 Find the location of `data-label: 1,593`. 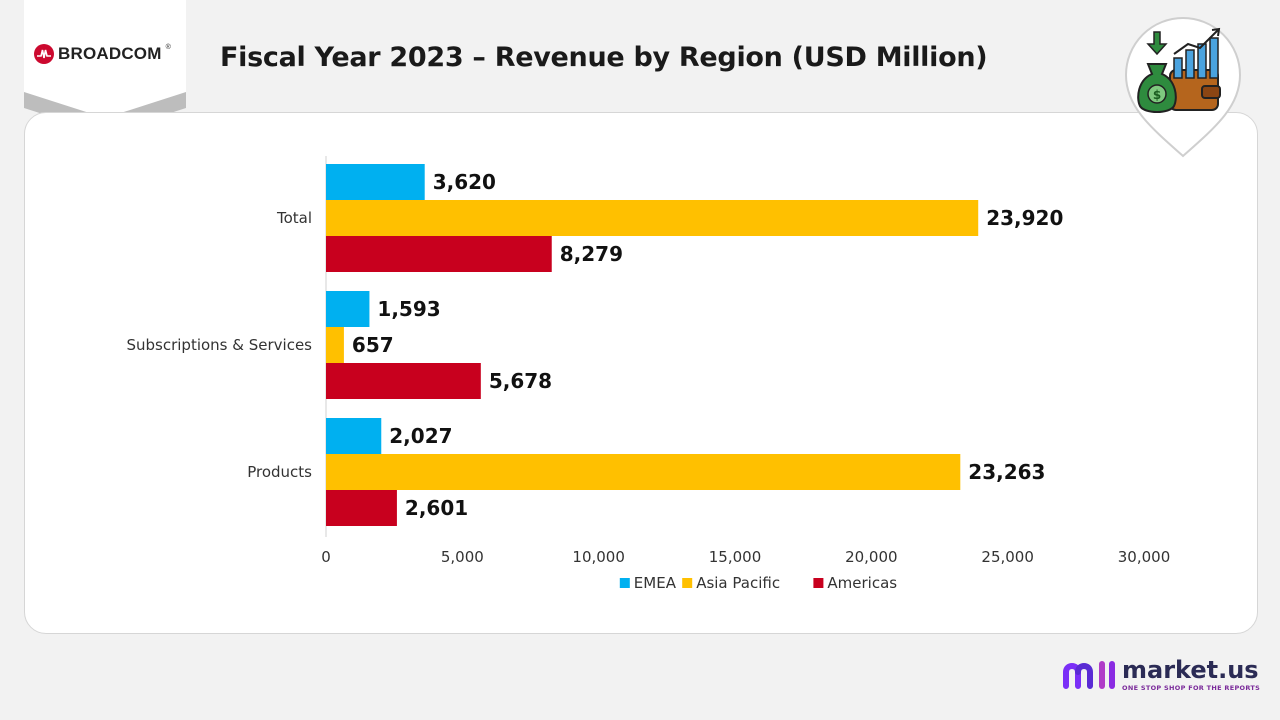

data-label: 1,593 is located at coordinates (408, 309).